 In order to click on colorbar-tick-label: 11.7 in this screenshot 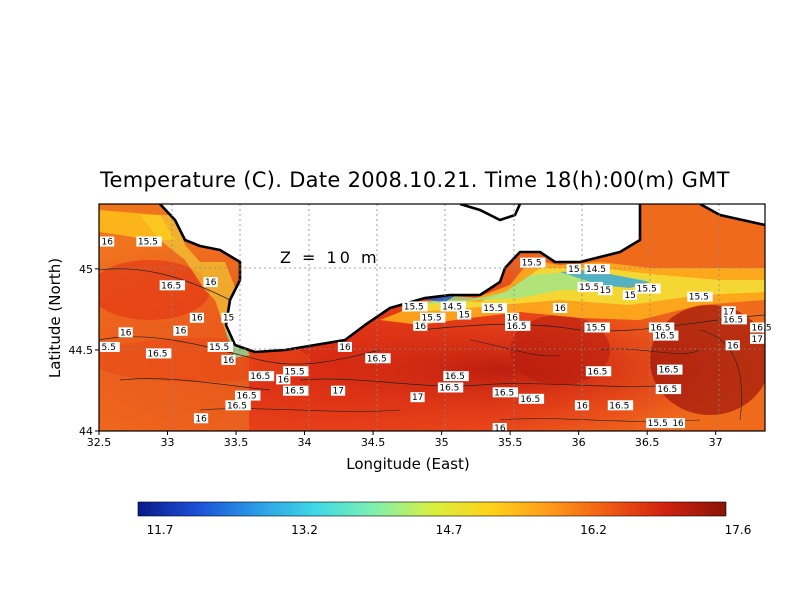, I will do `click(160, 530)`.